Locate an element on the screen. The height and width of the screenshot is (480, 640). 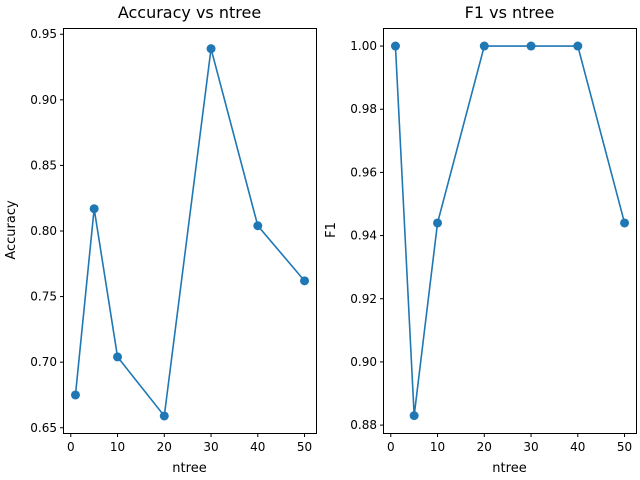
accuracy-y-tick-label: 0.65 is located at coordinates (43, 428).